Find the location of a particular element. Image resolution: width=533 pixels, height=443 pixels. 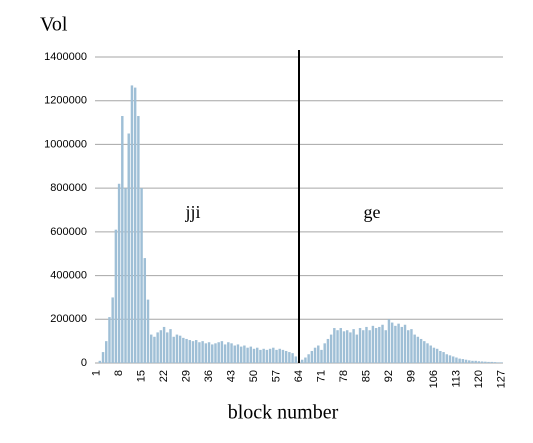

x-tick-label: 15 is located at coordinates (141, 376).